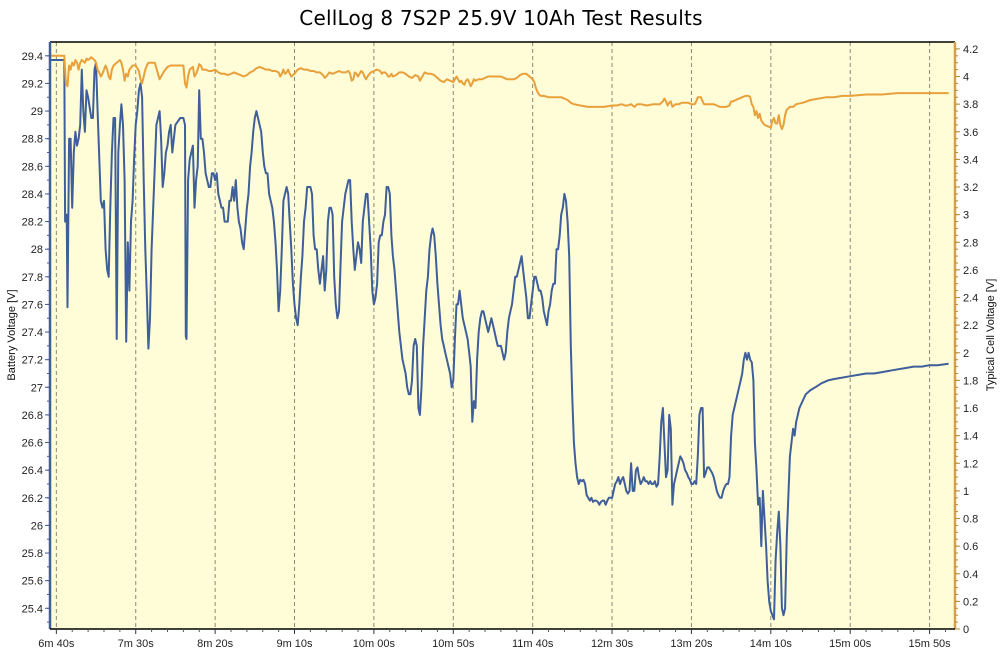 Image resolution: width=1002 pixels, height=652 pixels. What do you see at coordinates (499, 92) in the screenshot?
I see `series-line-cell-voltage` at bounding box center [499, 92].